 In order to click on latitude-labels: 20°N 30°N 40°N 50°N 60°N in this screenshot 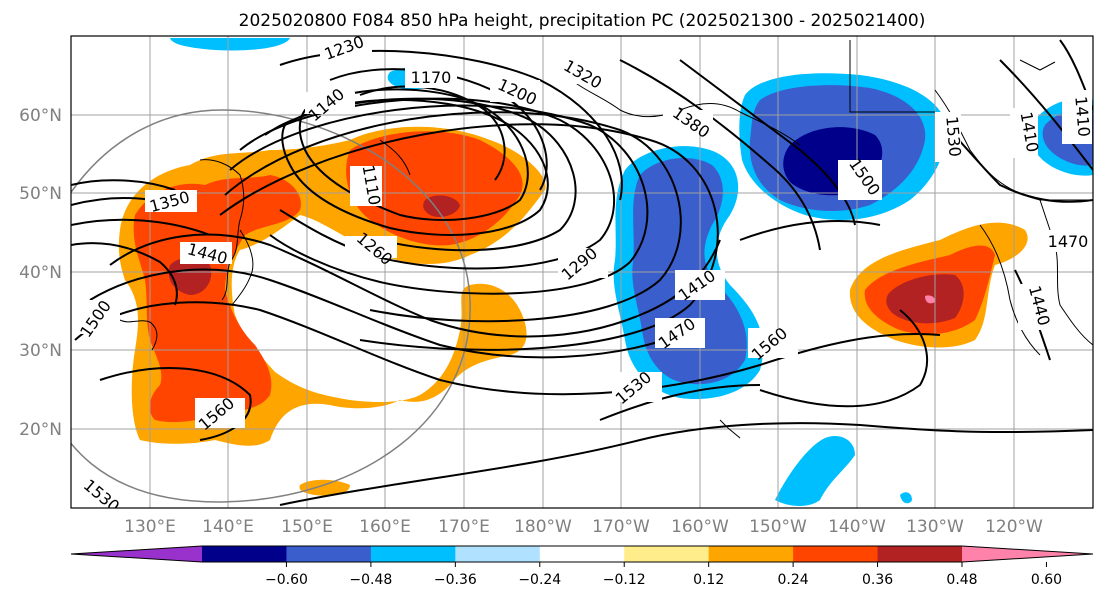, I will do `click(40, 273)`.